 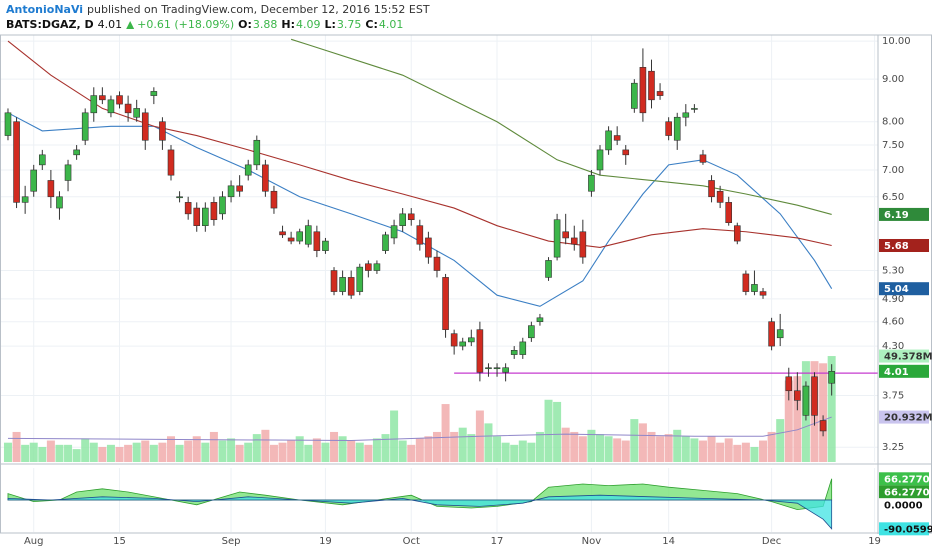 I want to click on price-tag: 4.01, so click(x=896, y=372).